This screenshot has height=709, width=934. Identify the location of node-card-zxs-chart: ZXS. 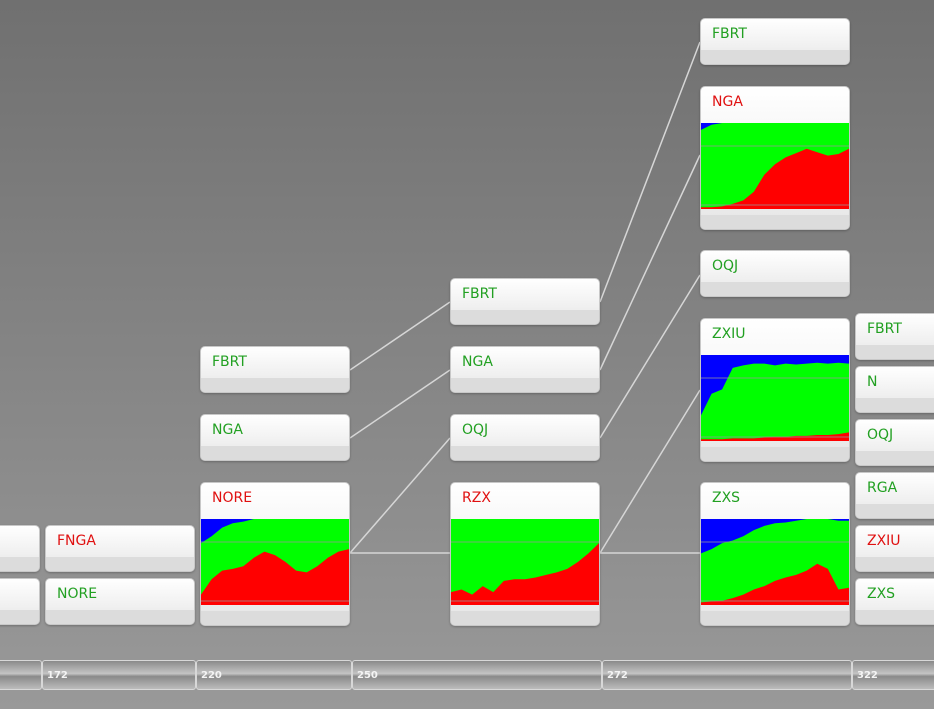
(775, 554).